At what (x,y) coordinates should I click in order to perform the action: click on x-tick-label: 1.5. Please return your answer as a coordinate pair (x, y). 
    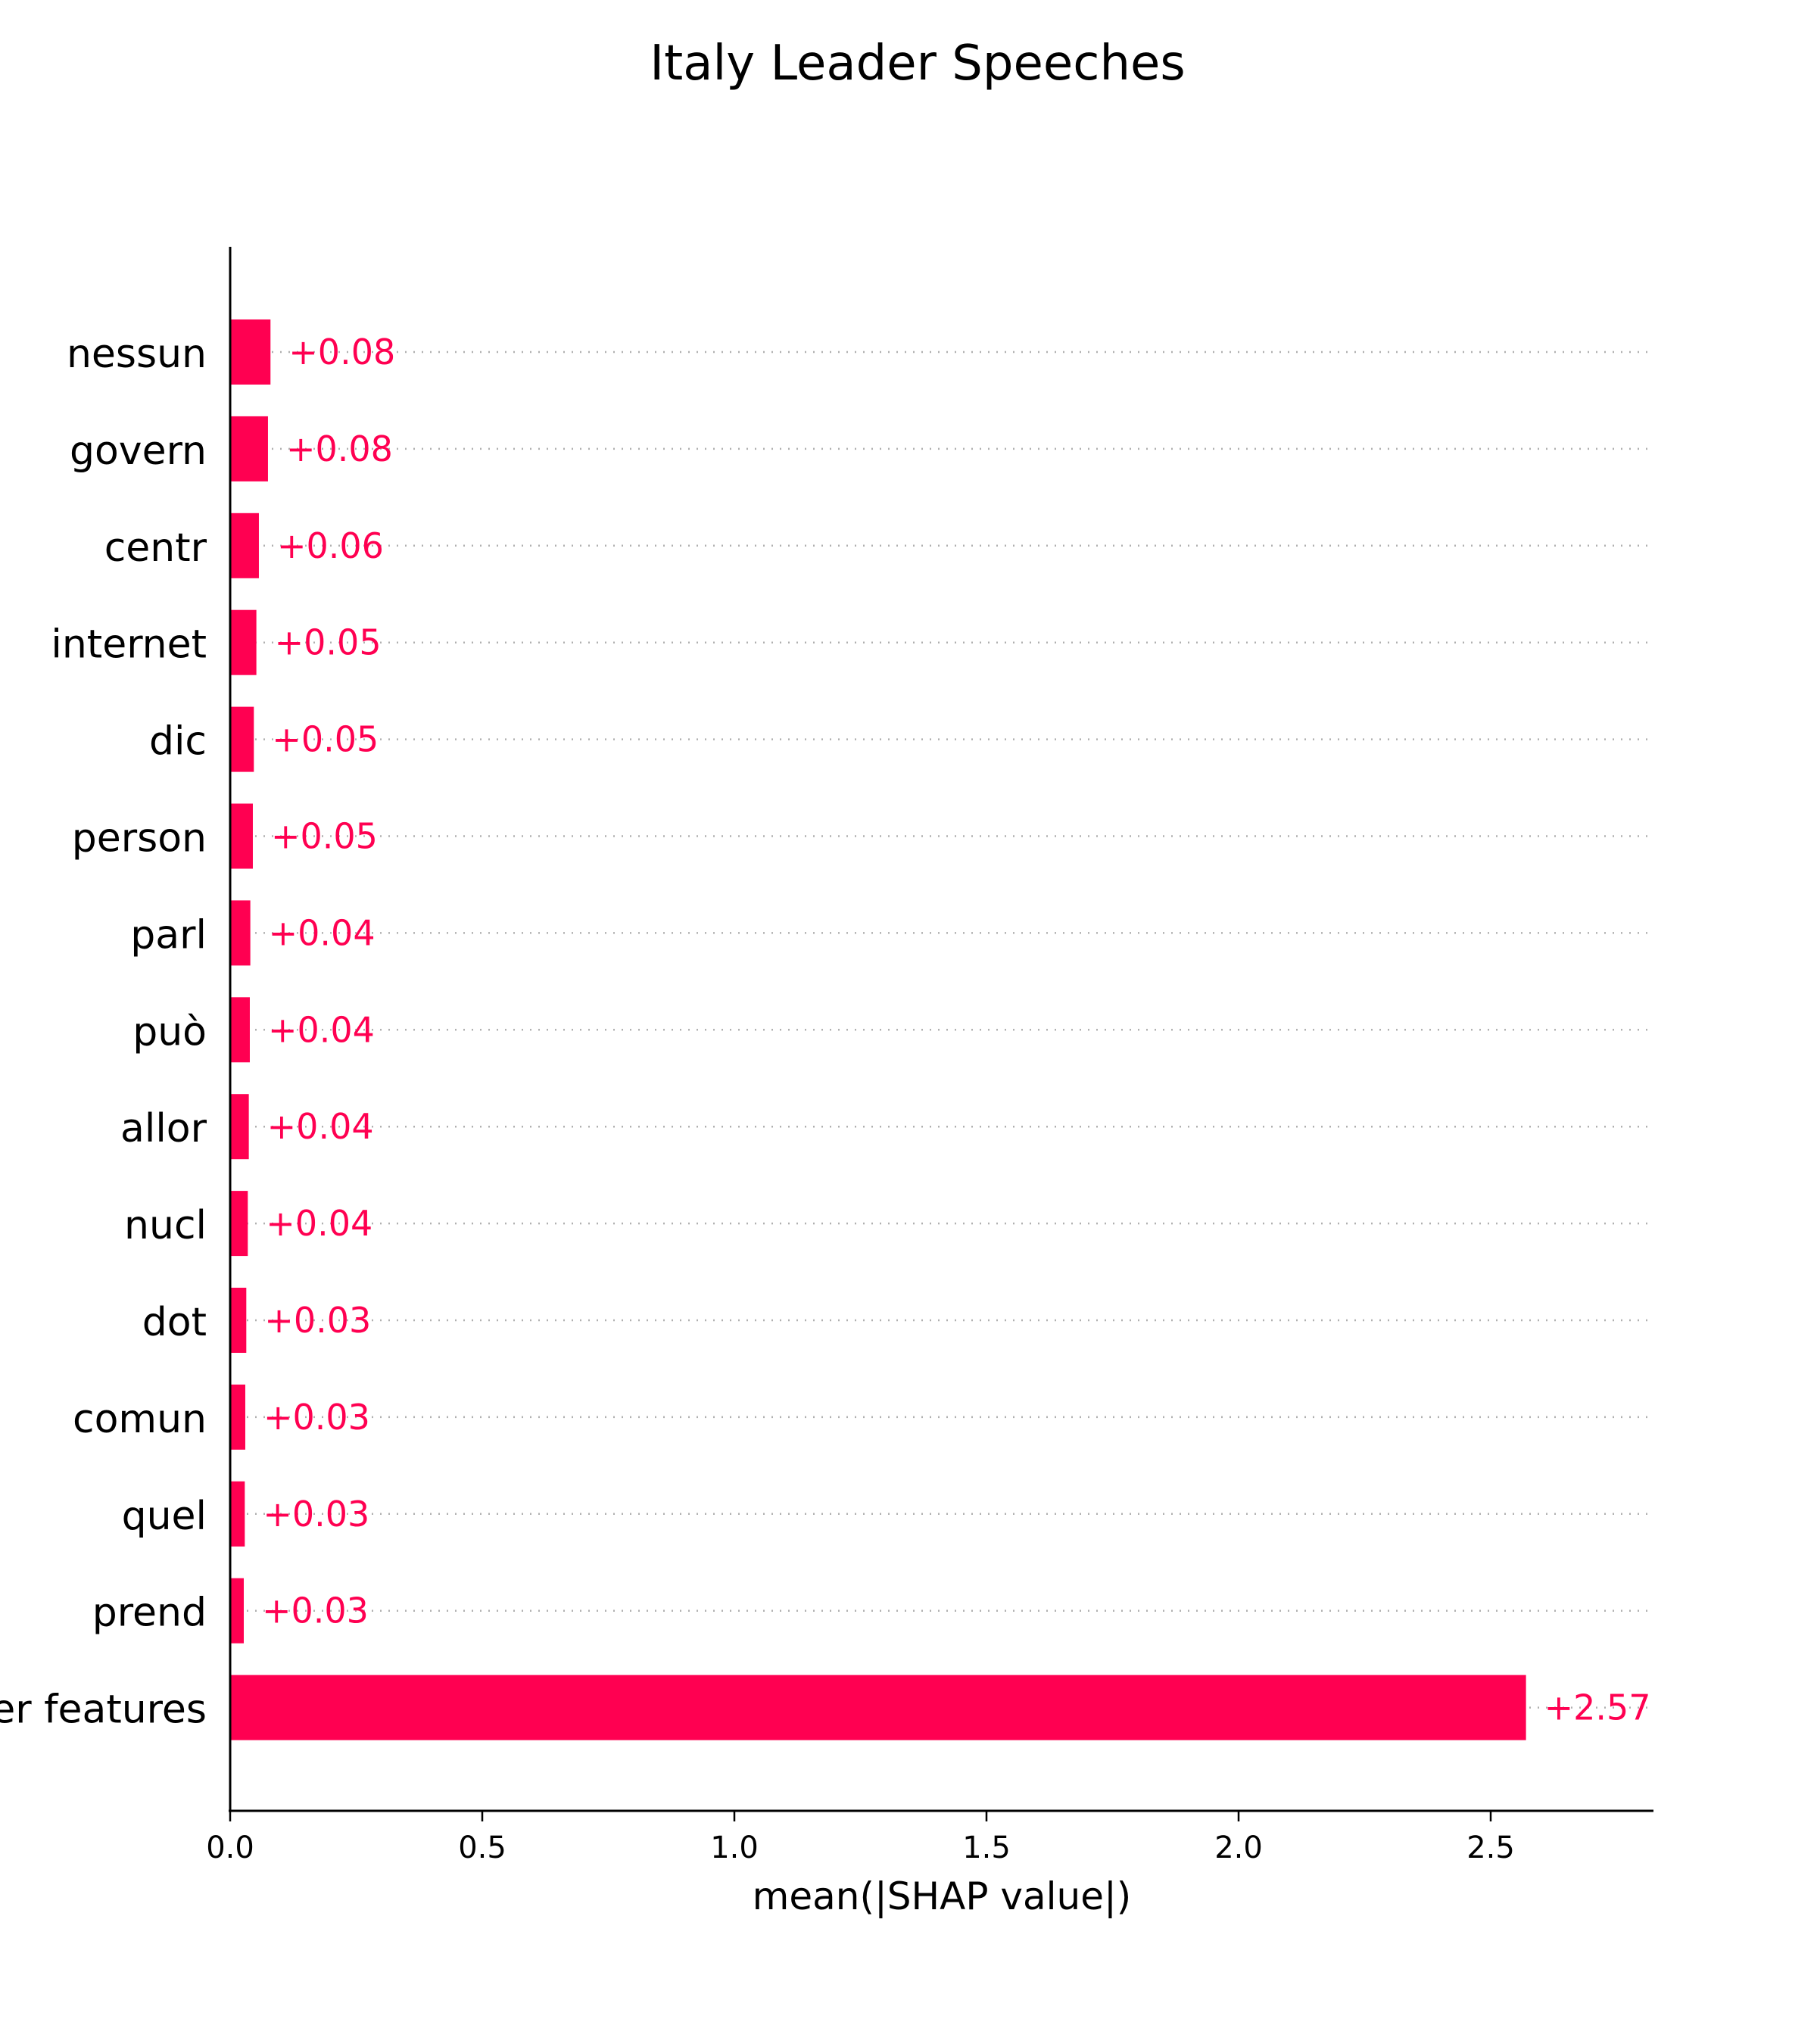
    Looking at the image, I should click on (986, 1848).